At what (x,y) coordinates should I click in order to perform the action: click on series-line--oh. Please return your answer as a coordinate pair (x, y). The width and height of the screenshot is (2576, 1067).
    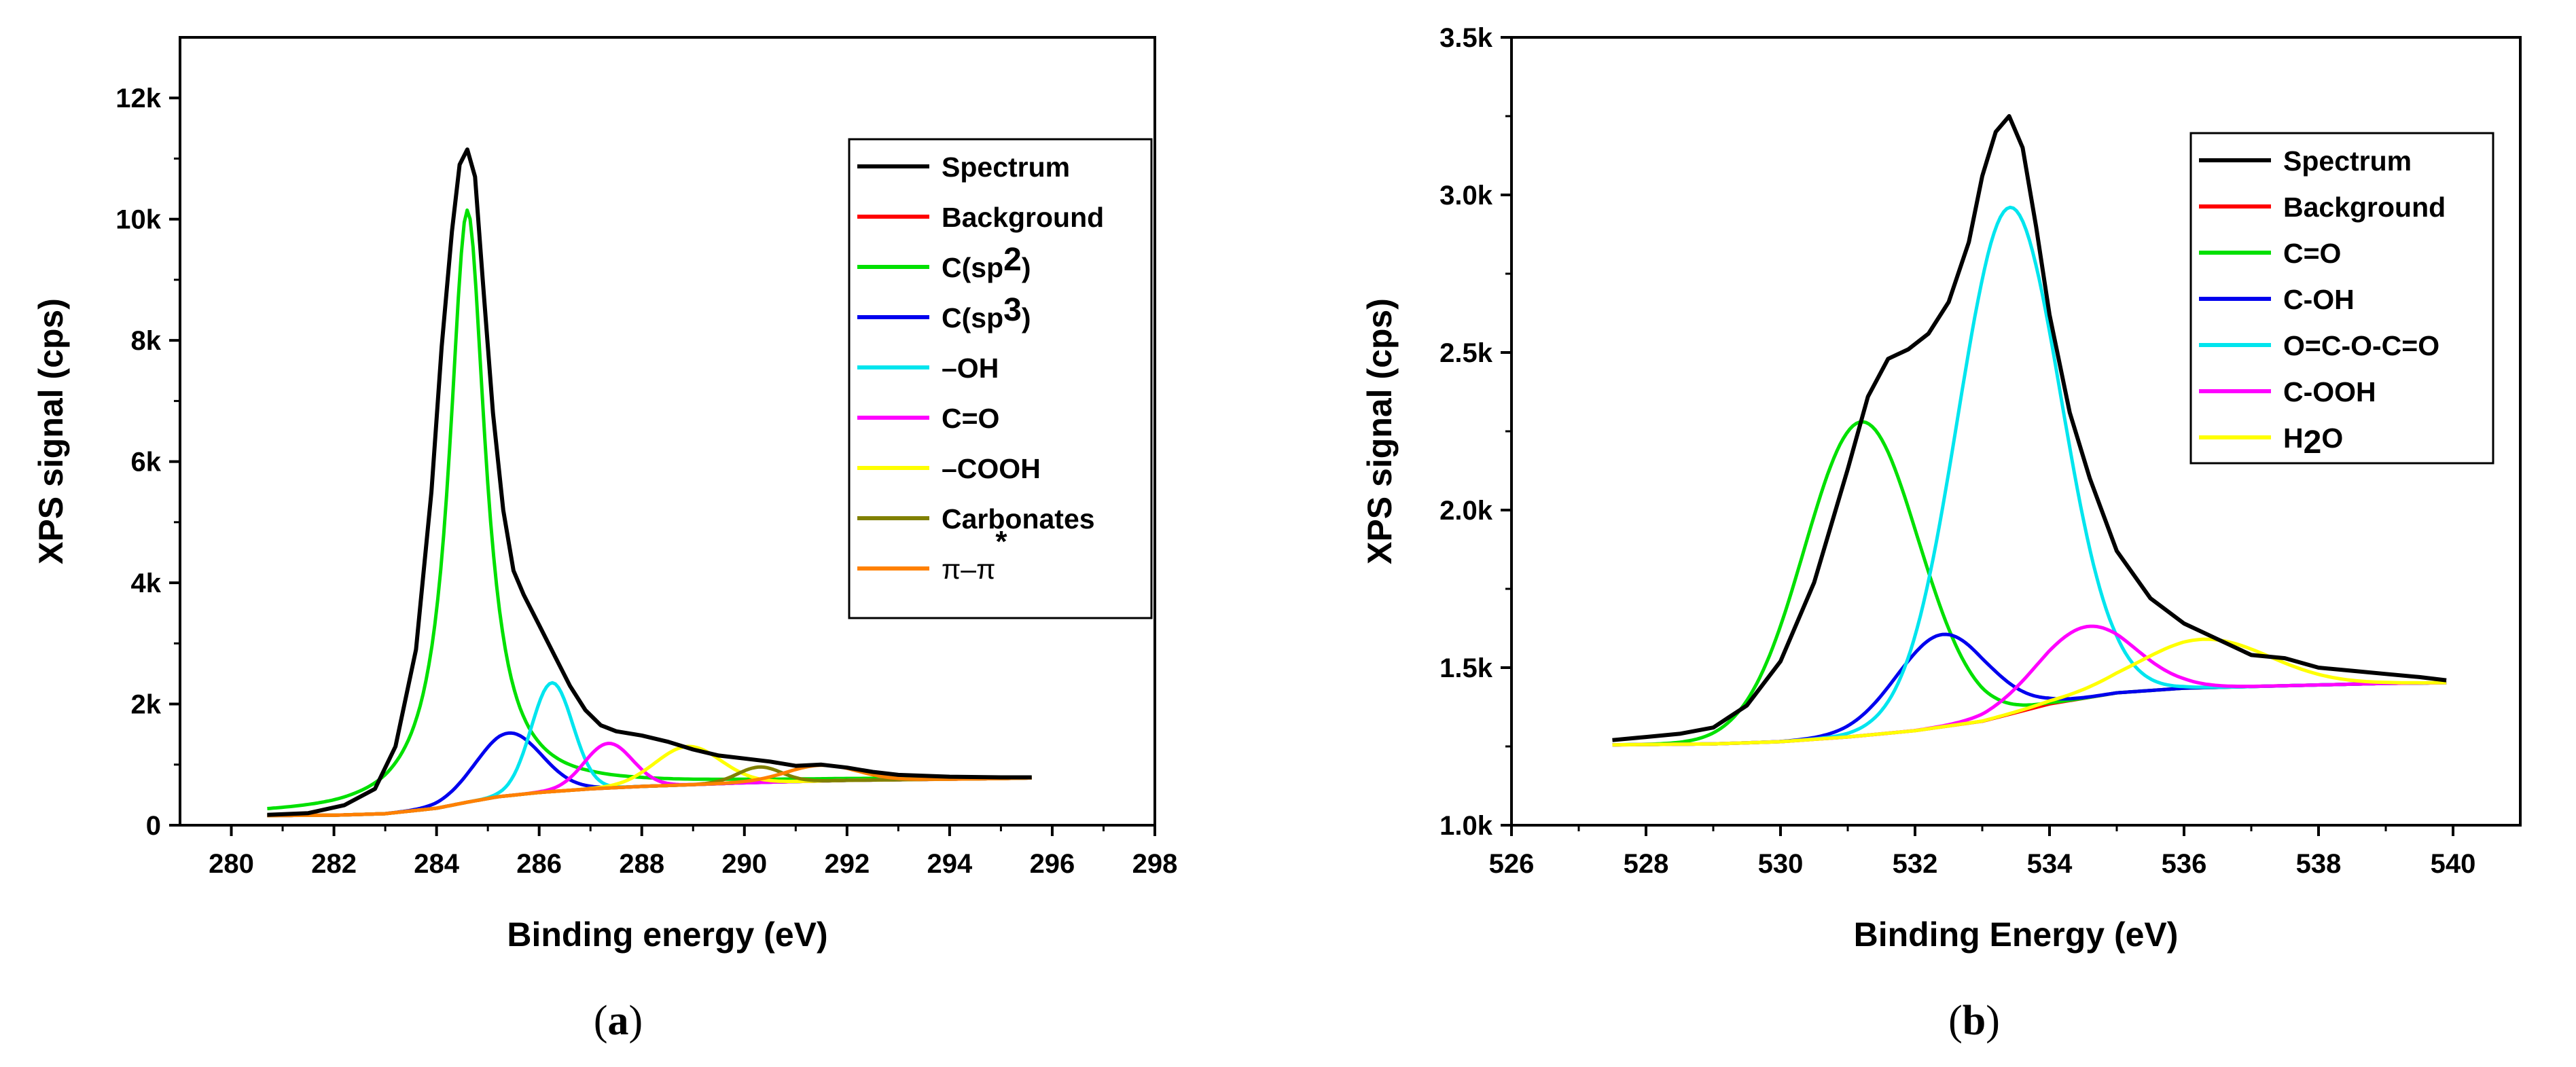
    Looking at the image, I should click on (650, 749).